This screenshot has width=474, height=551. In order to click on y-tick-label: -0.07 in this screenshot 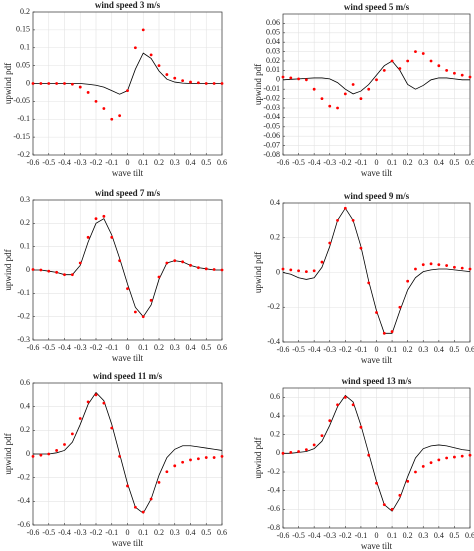, I will do `click(271, 144)`.